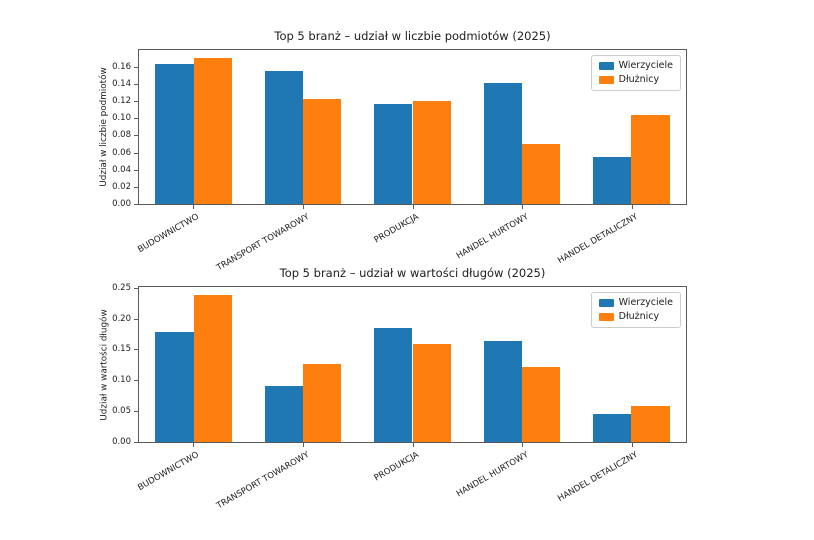 The image size is (814, 540). I want to click on y-tick-label: 0.06, so click(121, 153).